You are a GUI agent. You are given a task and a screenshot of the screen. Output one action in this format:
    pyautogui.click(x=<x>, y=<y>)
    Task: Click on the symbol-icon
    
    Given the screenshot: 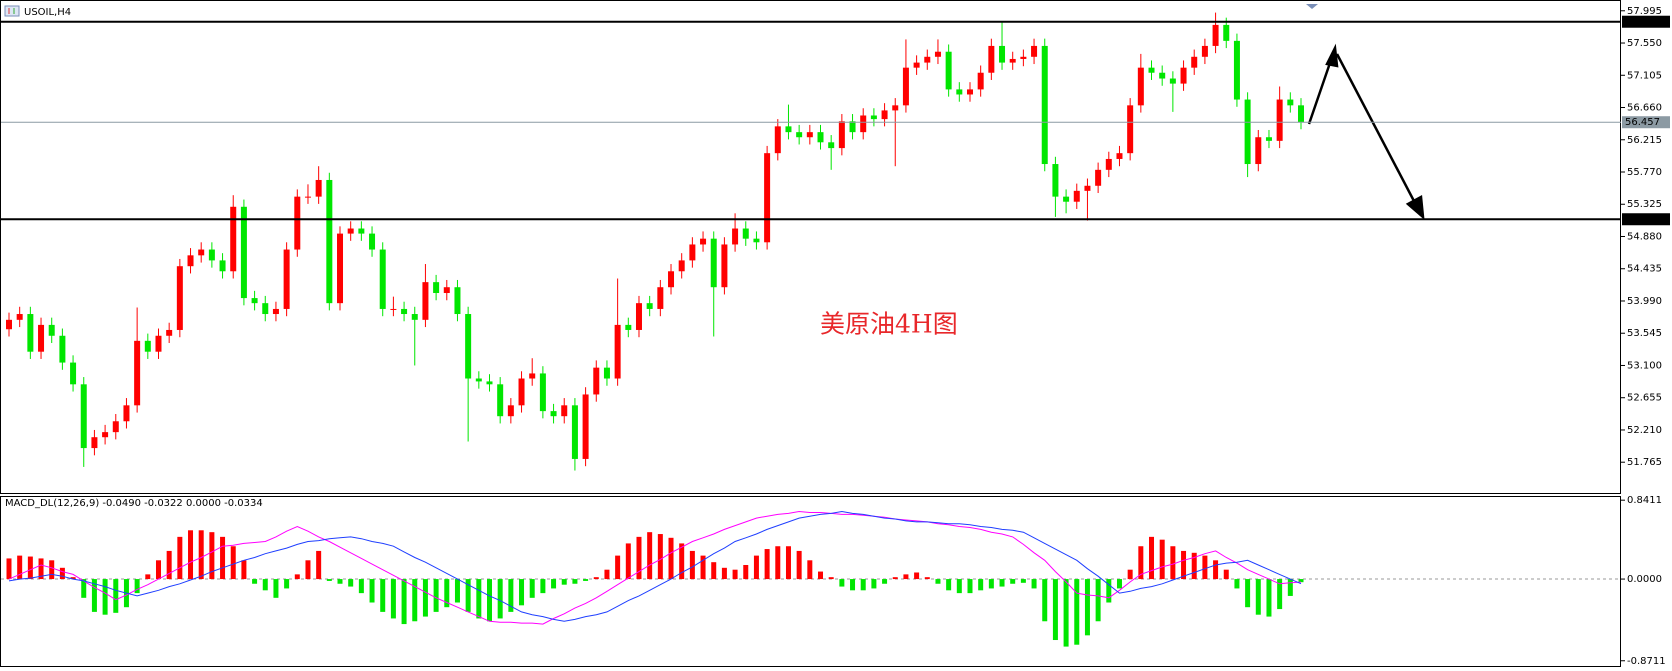 What is the action you would take?
    pyautogui.click(x=12, y=11)
    